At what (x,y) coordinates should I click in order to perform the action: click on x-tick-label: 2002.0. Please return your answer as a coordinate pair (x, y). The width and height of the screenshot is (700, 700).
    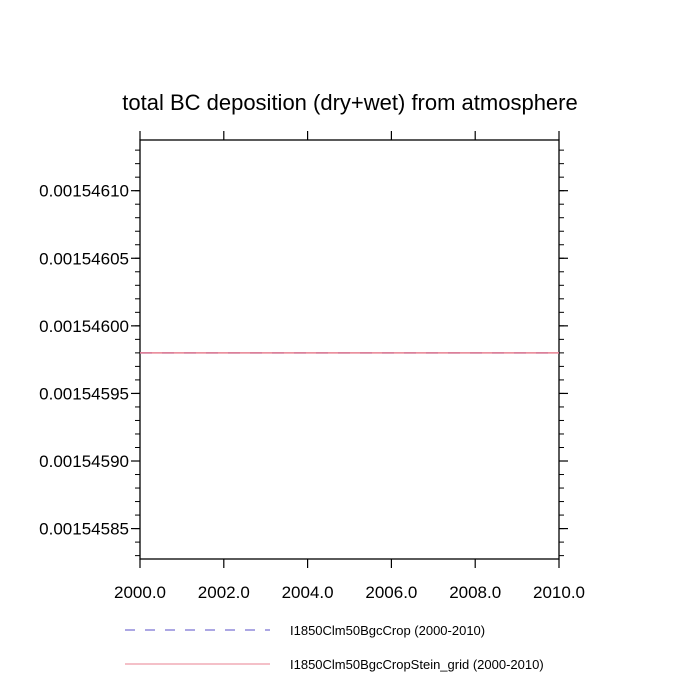
    Looking at the image, I should click on (224, 592).